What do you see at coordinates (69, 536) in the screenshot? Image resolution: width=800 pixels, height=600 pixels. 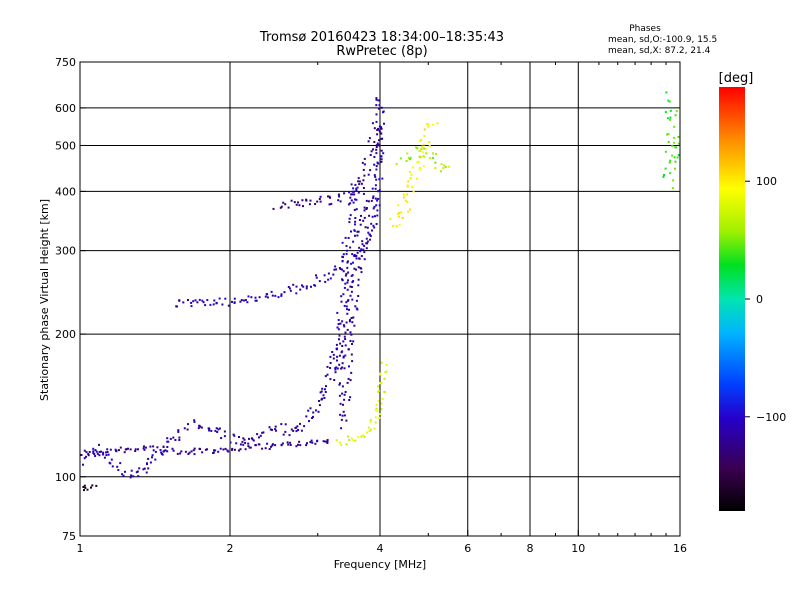 I see `y-tick-label: 75` at bounding box center [69, 536].